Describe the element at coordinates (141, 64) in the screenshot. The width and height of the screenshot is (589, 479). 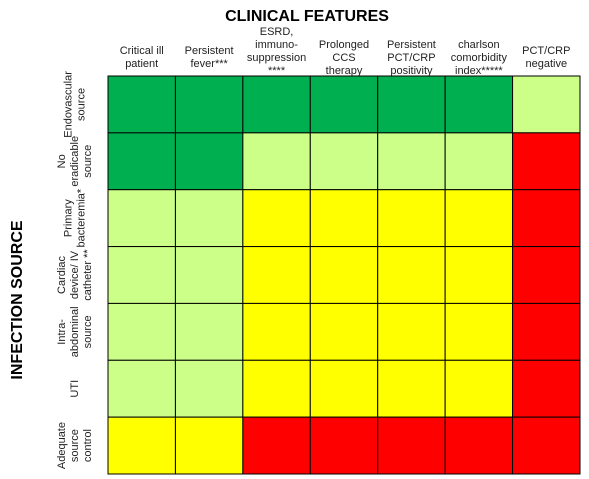
I see `column-header: patient` at that location.